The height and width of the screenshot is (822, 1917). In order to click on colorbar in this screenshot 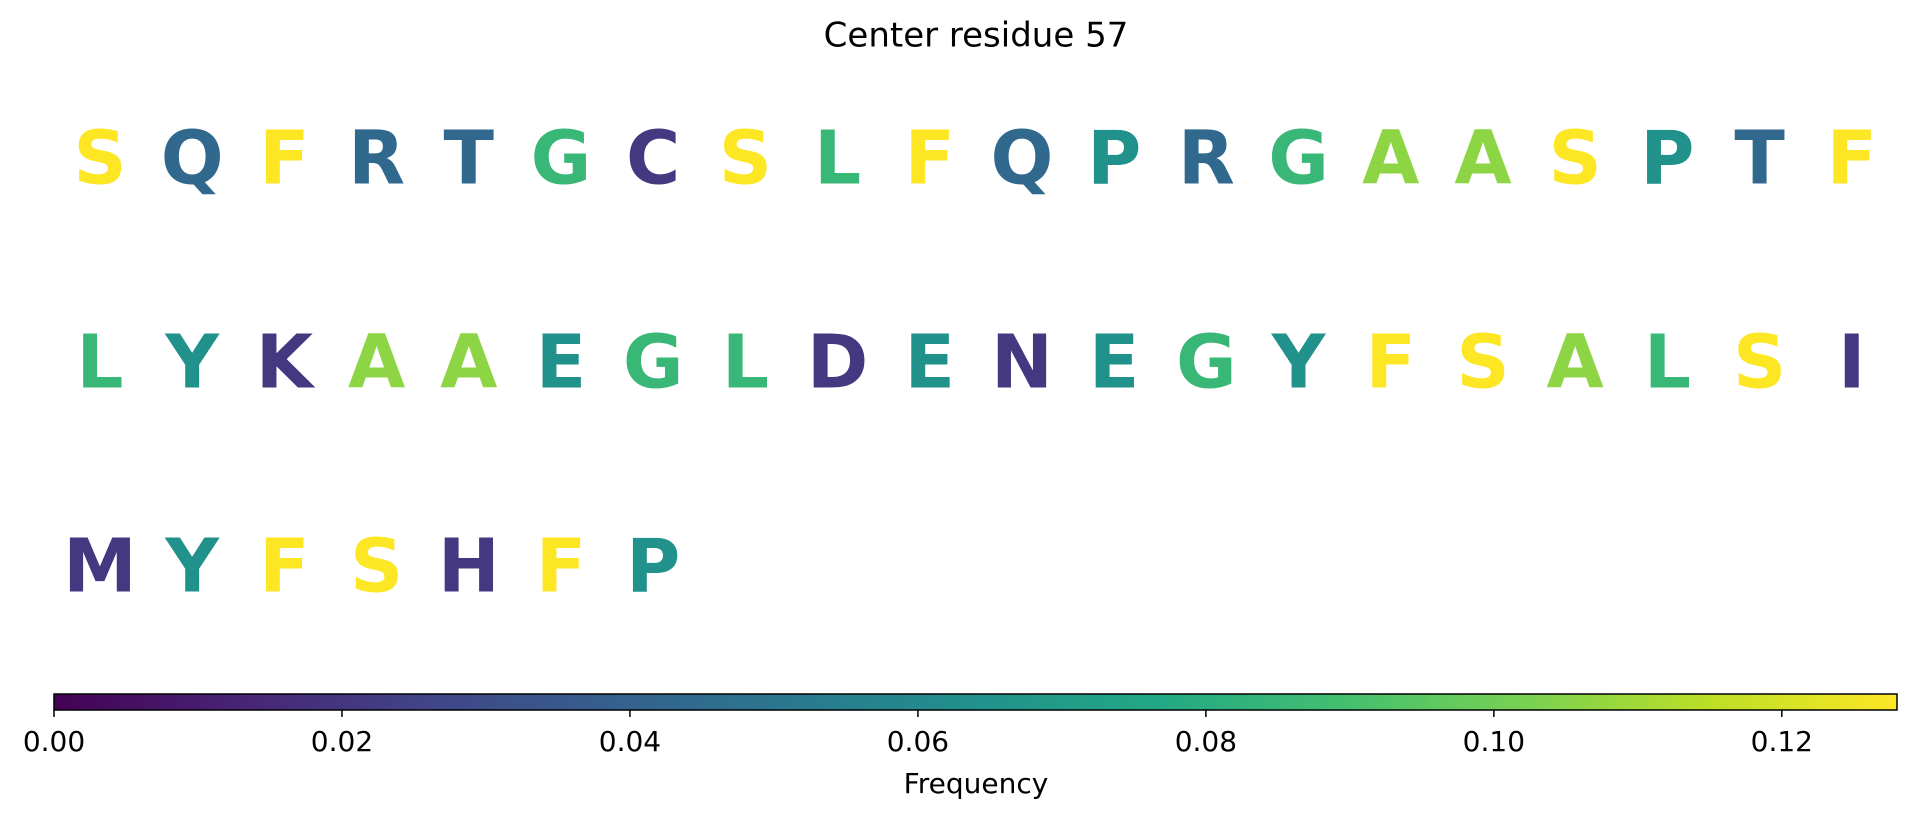, I will do `click(975, 702)`.